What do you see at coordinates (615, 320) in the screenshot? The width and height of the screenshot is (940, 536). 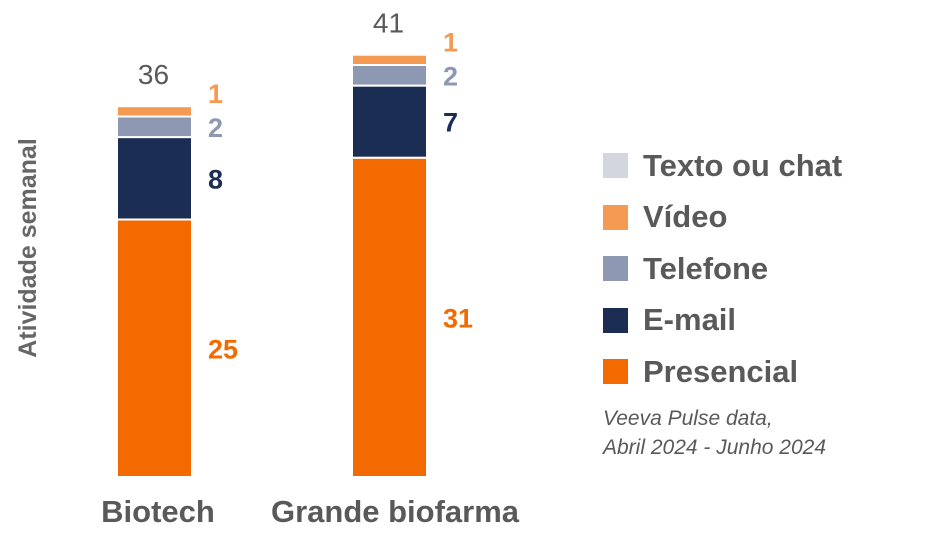 I see `legend-swatch-e-mail` at bounding box center [615, 320].